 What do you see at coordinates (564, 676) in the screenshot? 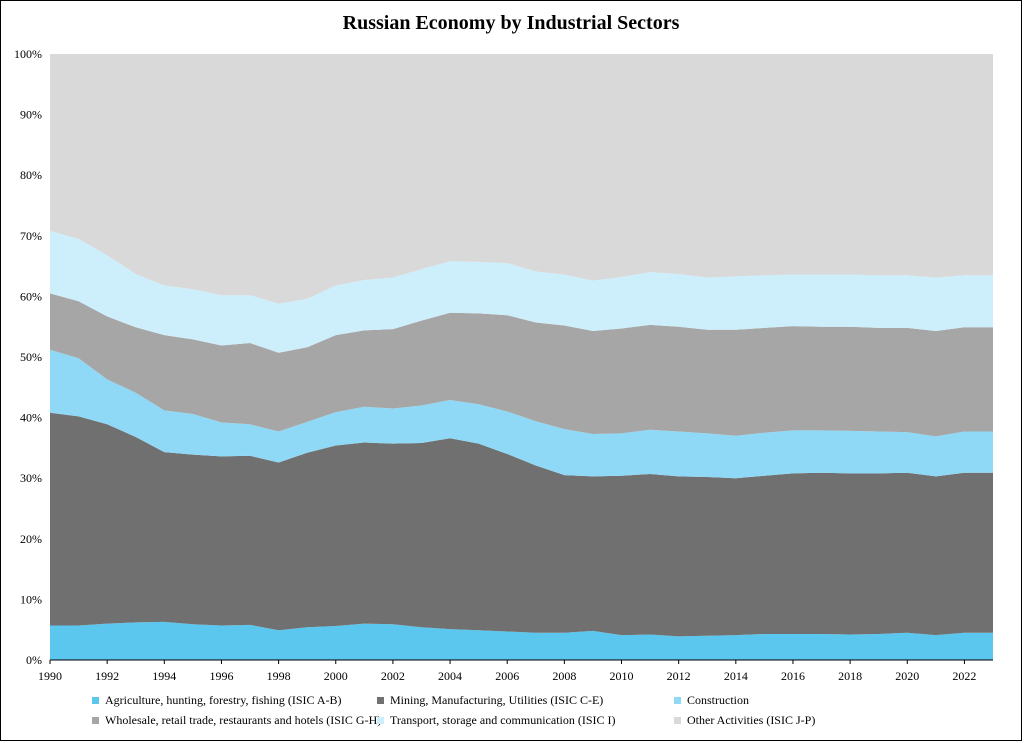
I see `x-tick-label: 2008` at bounding box center [564, 676].